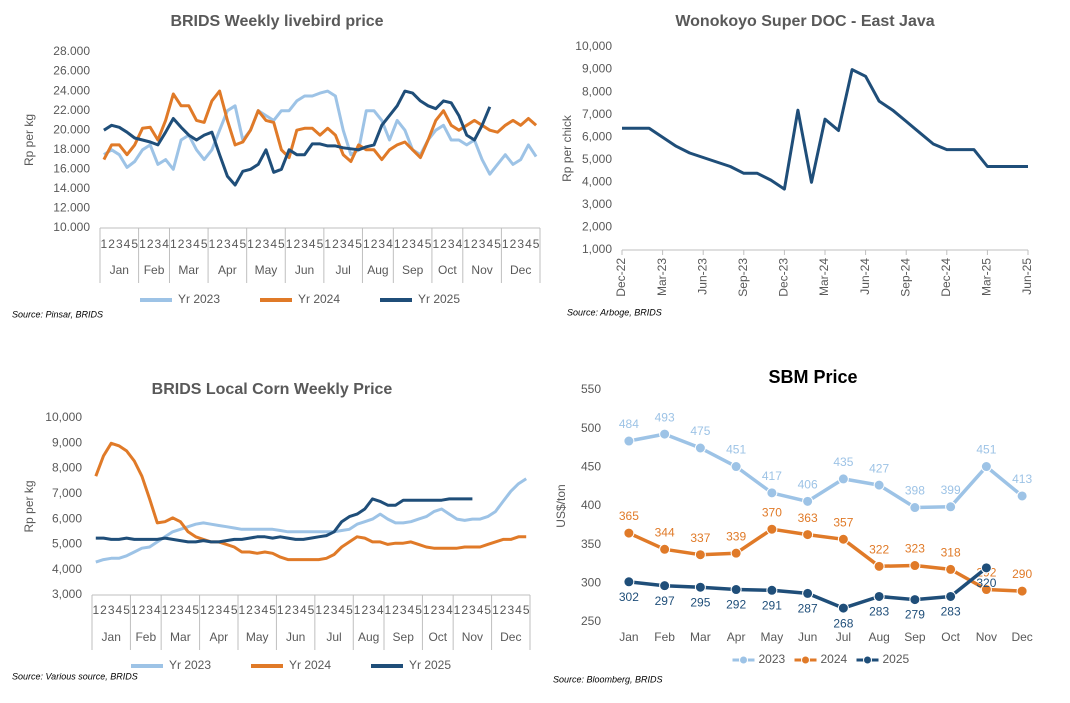  Describe the element at coordinates (700, 637) in the screenshot. I see `x-tick-label: Mar` at that location.